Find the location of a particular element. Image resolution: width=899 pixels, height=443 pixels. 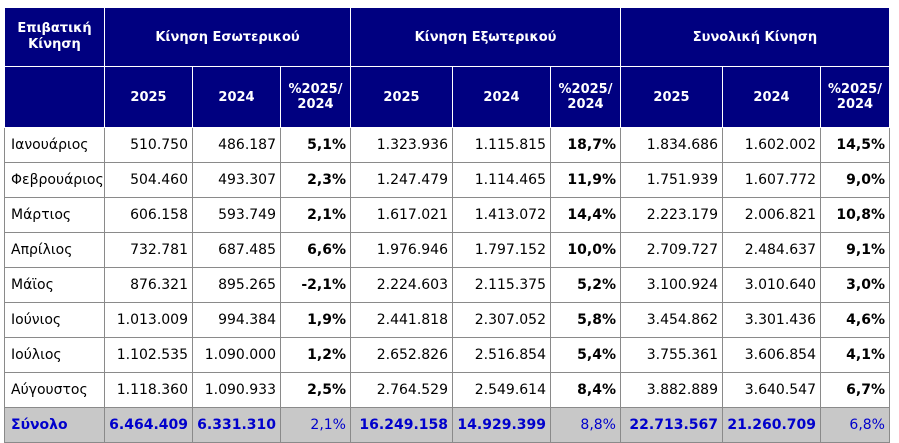

value-cell: 1.797.152 is located at coordinates (501, 250).